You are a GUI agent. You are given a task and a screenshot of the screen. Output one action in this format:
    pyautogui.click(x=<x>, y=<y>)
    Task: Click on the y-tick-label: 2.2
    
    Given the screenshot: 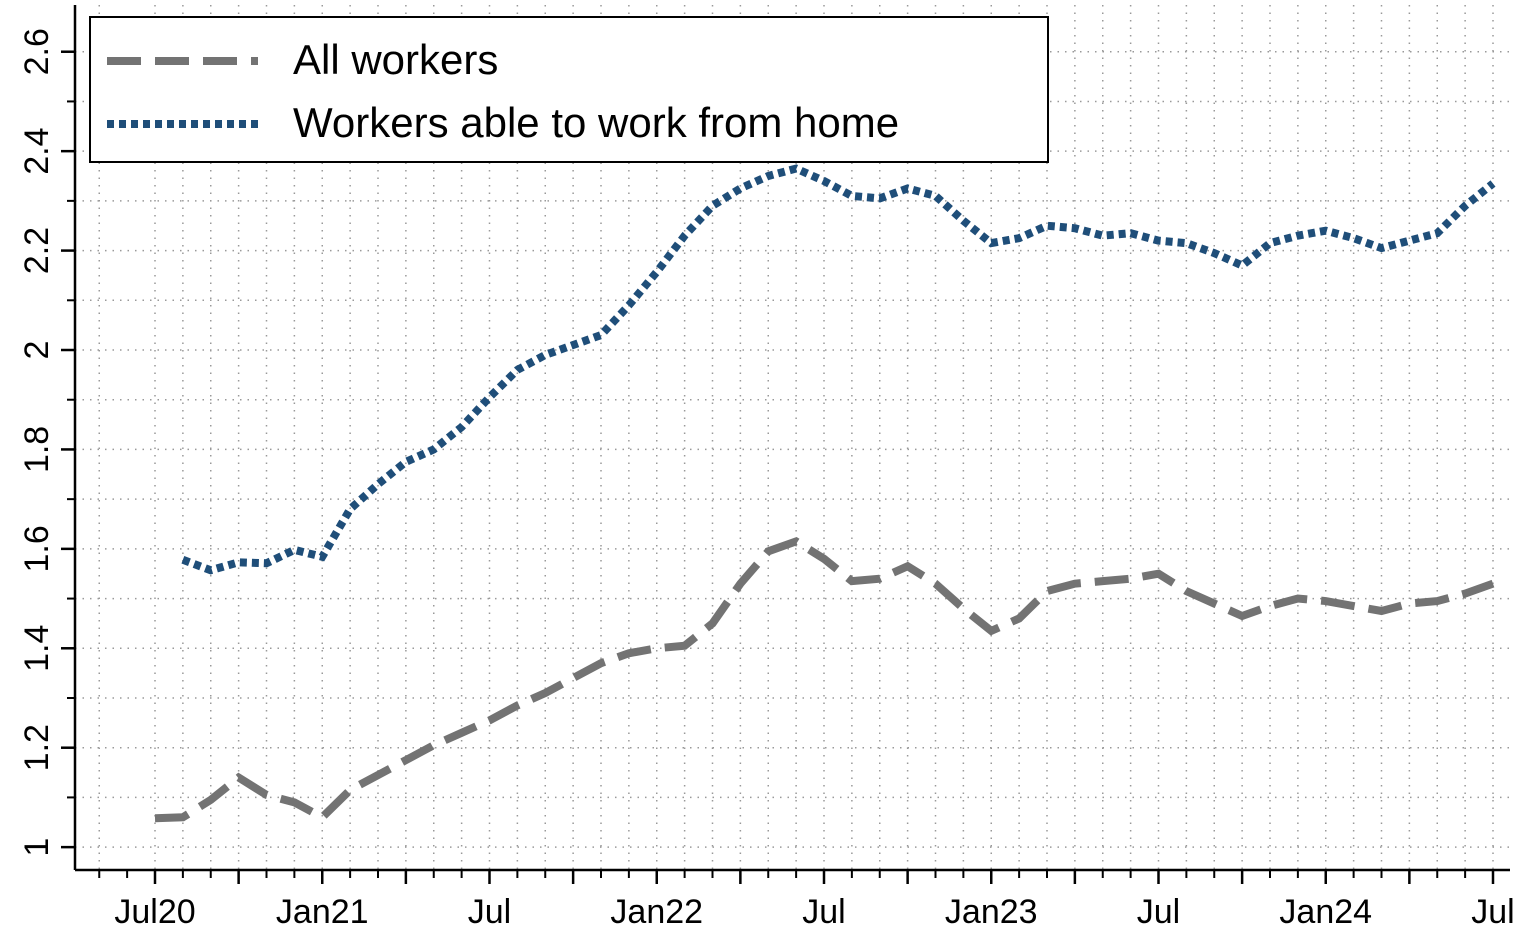 What is the action you would take?
    pyautogui.click(x=37, y=250)
    